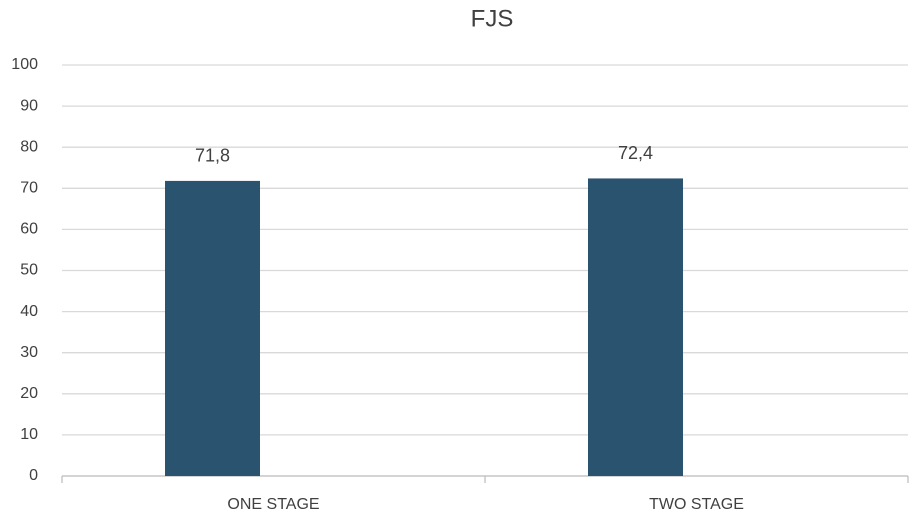 This screenshot has width=915, height=522. I want to click on chart-title: FJS, so click(492, 18).